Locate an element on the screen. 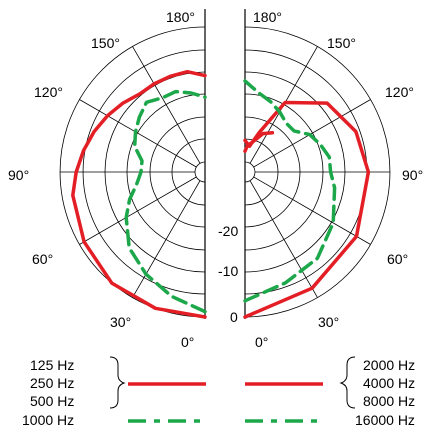 The width and height of the screenshot is (437, 439). legend-right-brace is located at coordinates (347, 382).